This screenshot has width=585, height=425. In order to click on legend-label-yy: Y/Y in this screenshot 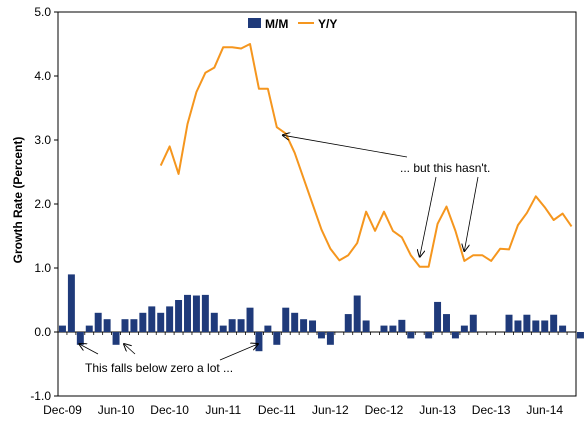, I will do `click(327, 24)`.